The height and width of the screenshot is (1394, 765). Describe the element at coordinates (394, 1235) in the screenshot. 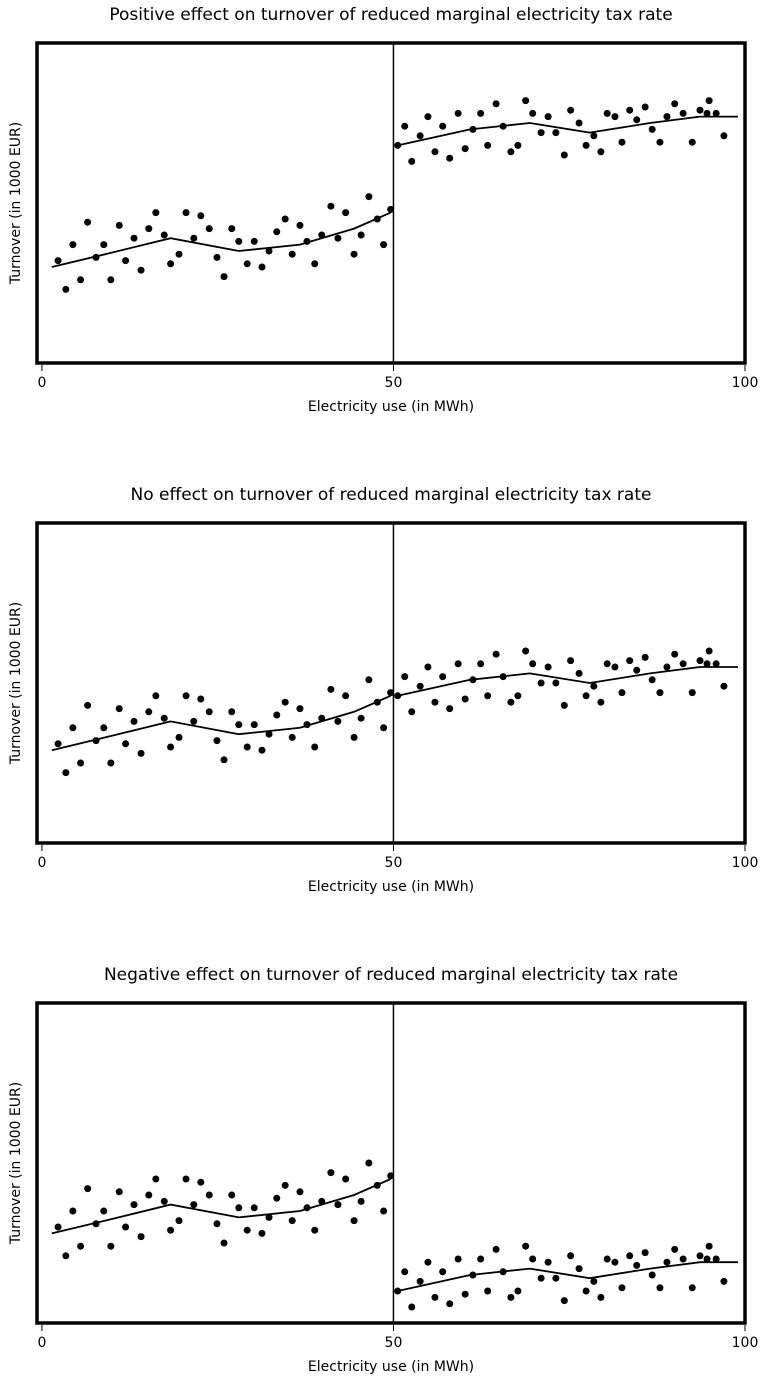

I see `fit-line` at that location.